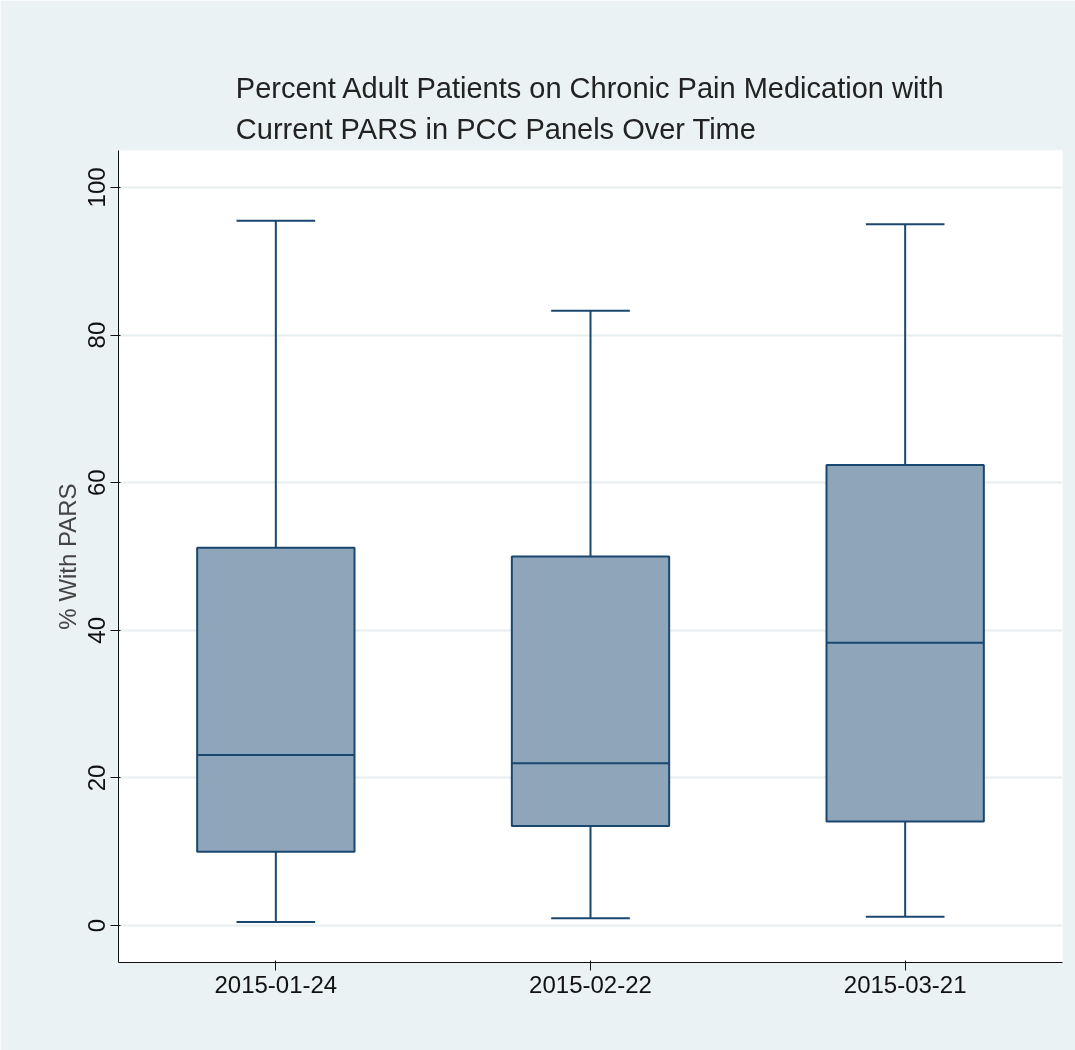  What do you see at coordinates (276, 984) in the screenshot?
I see `x-tick-label: 2015-01-24` at bounding box center [276, 984].